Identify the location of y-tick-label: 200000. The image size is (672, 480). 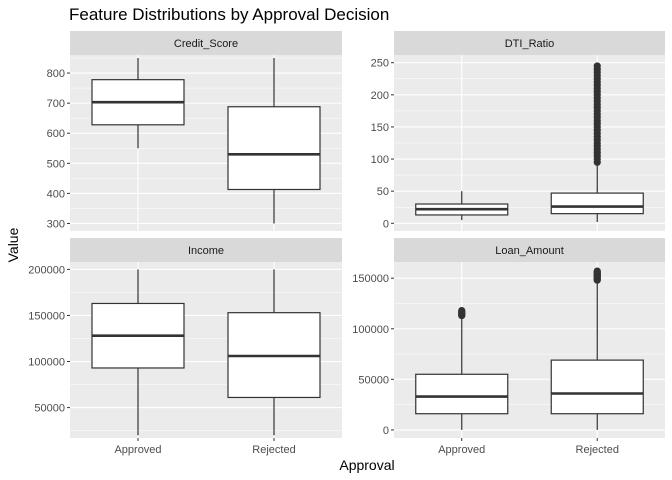
(46, 270).